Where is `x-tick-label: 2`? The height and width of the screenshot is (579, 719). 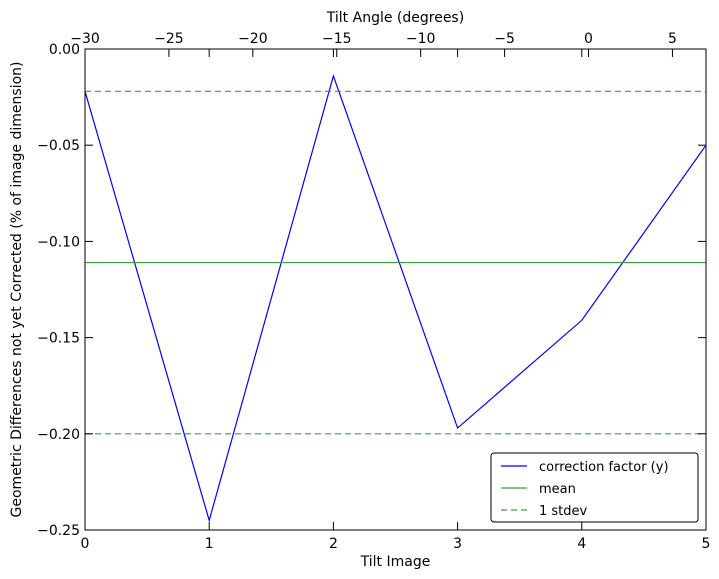
x-tick-label: 2 is located at coordinates (333, 544).